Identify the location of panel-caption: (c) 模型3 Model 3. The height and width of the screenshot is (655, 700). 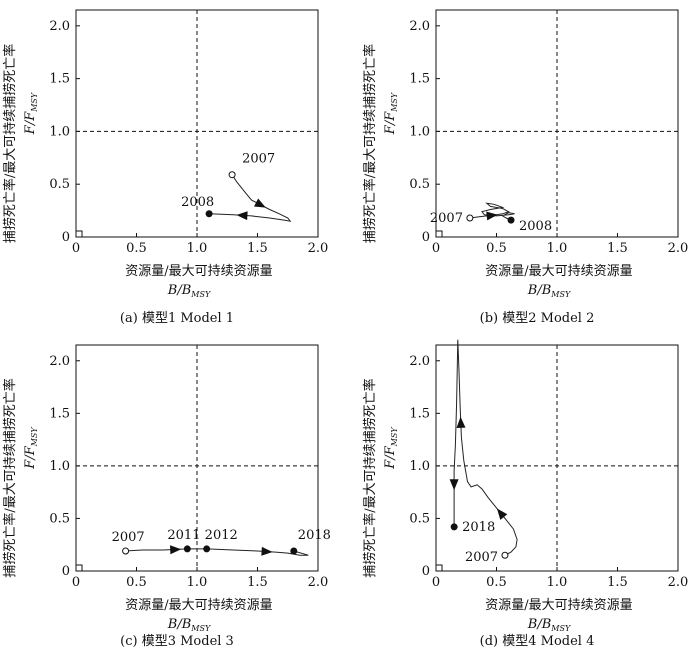
(177, 641).